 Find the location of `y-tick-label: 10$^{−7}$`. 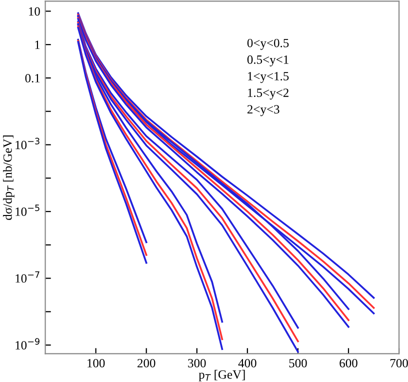

y-tick-label: 10$^{−7}$ is located at coordinates (28, 277).